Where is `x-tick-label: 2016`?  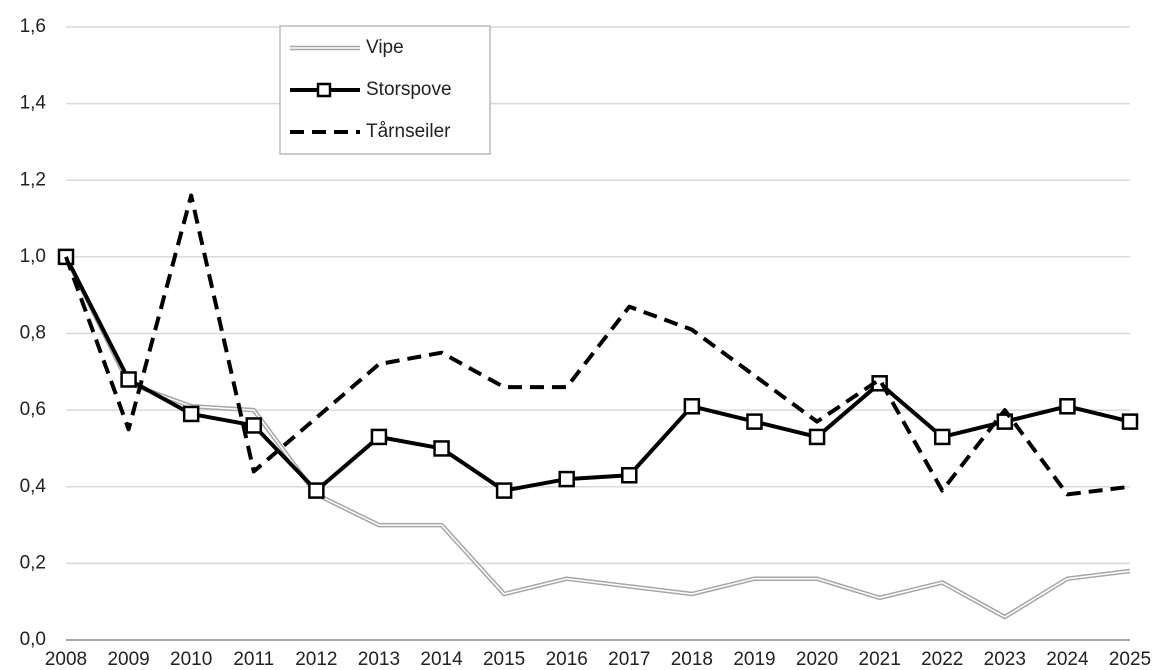
x-tick-label: 2016 is located at coordinates (567, 659).